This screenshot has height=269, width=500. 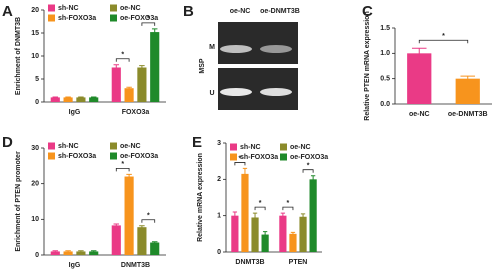 What do you see at coordinates (188, 11) in the screenshot?
I see `panel-letter: B` at bounding box center [188, 11].